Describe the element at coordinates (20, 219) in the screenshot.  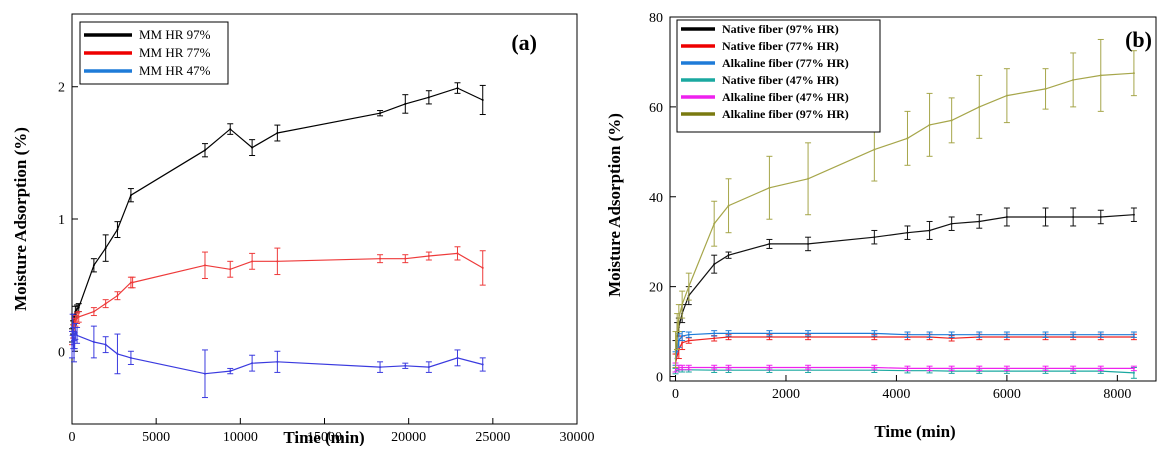
I see `y-axis-label-a: Moisture Adsorption (%)` at that location.